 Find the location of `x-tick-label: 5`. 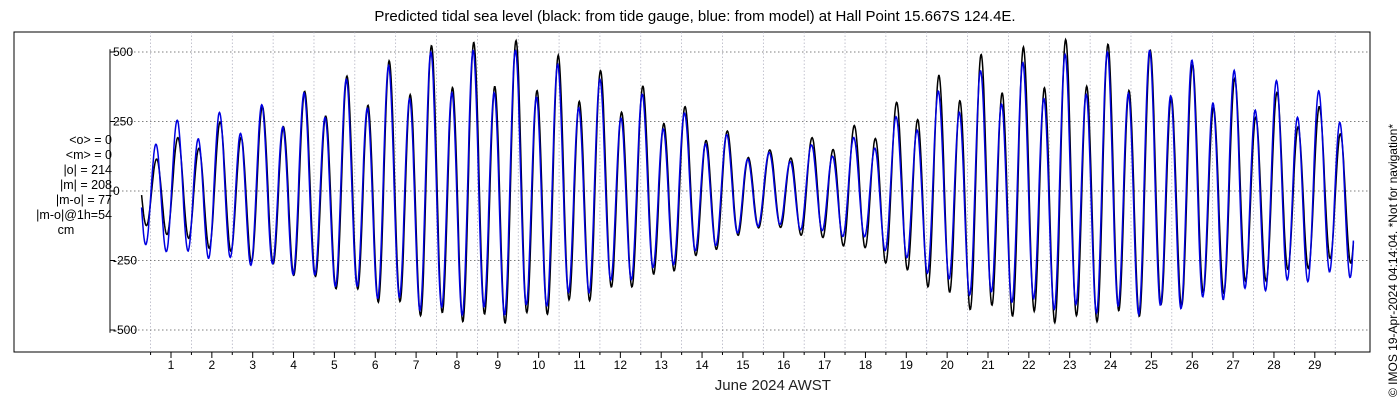

x-tick-label: 5 is located at coordinates (334, 365).